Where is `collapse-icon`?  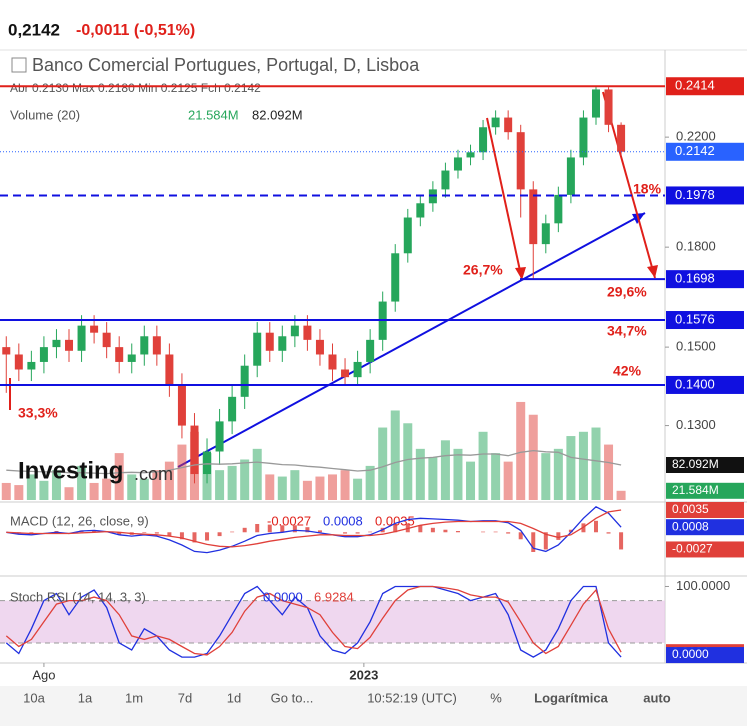 collapse-icon is located at coordinates (19, 65).